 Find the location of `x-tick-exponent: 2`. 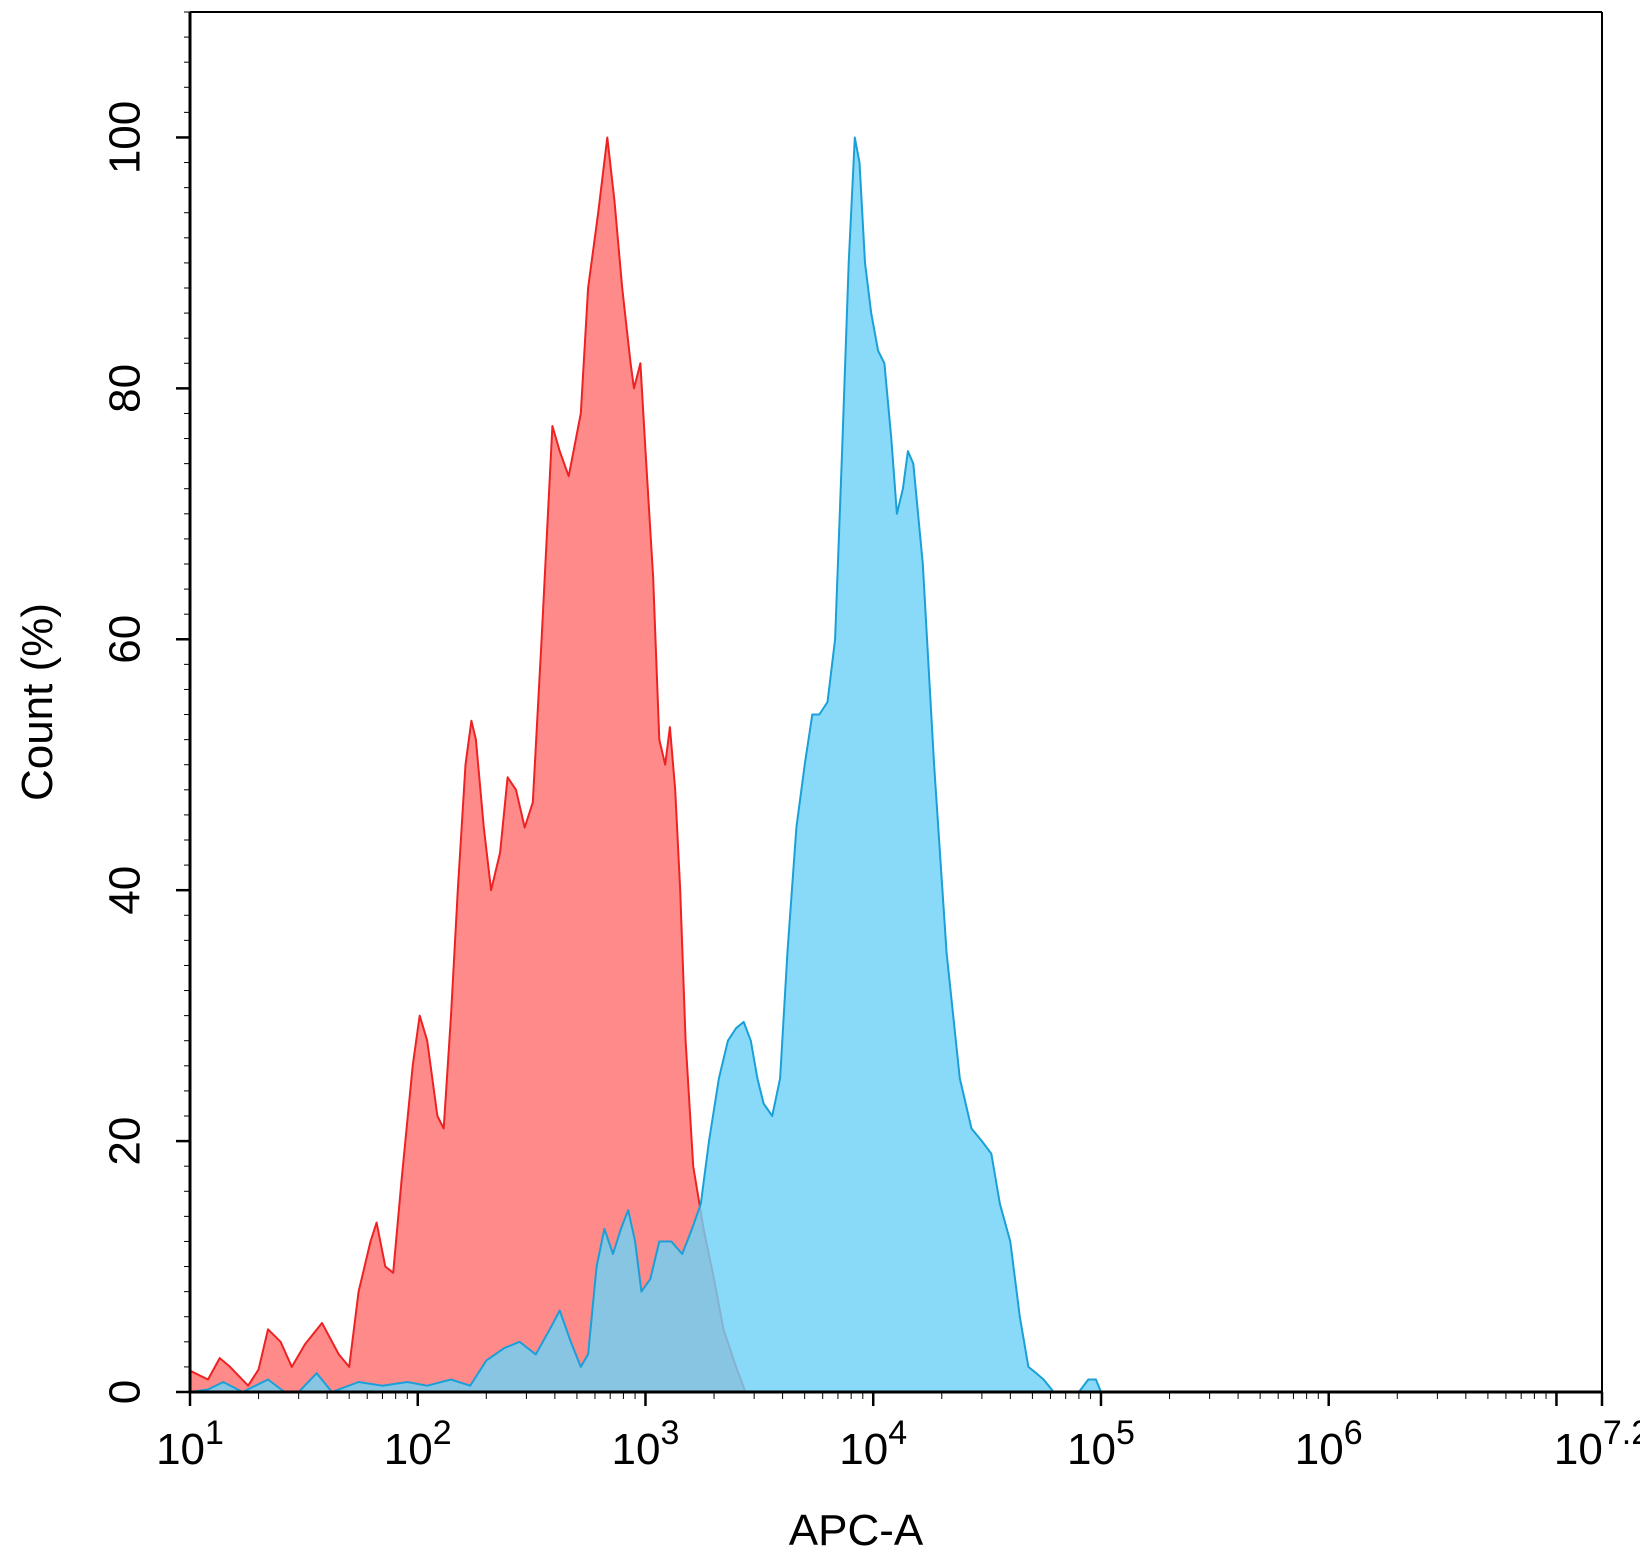

x-tick-exponent: 2 is located at coordinates (442, 1433).